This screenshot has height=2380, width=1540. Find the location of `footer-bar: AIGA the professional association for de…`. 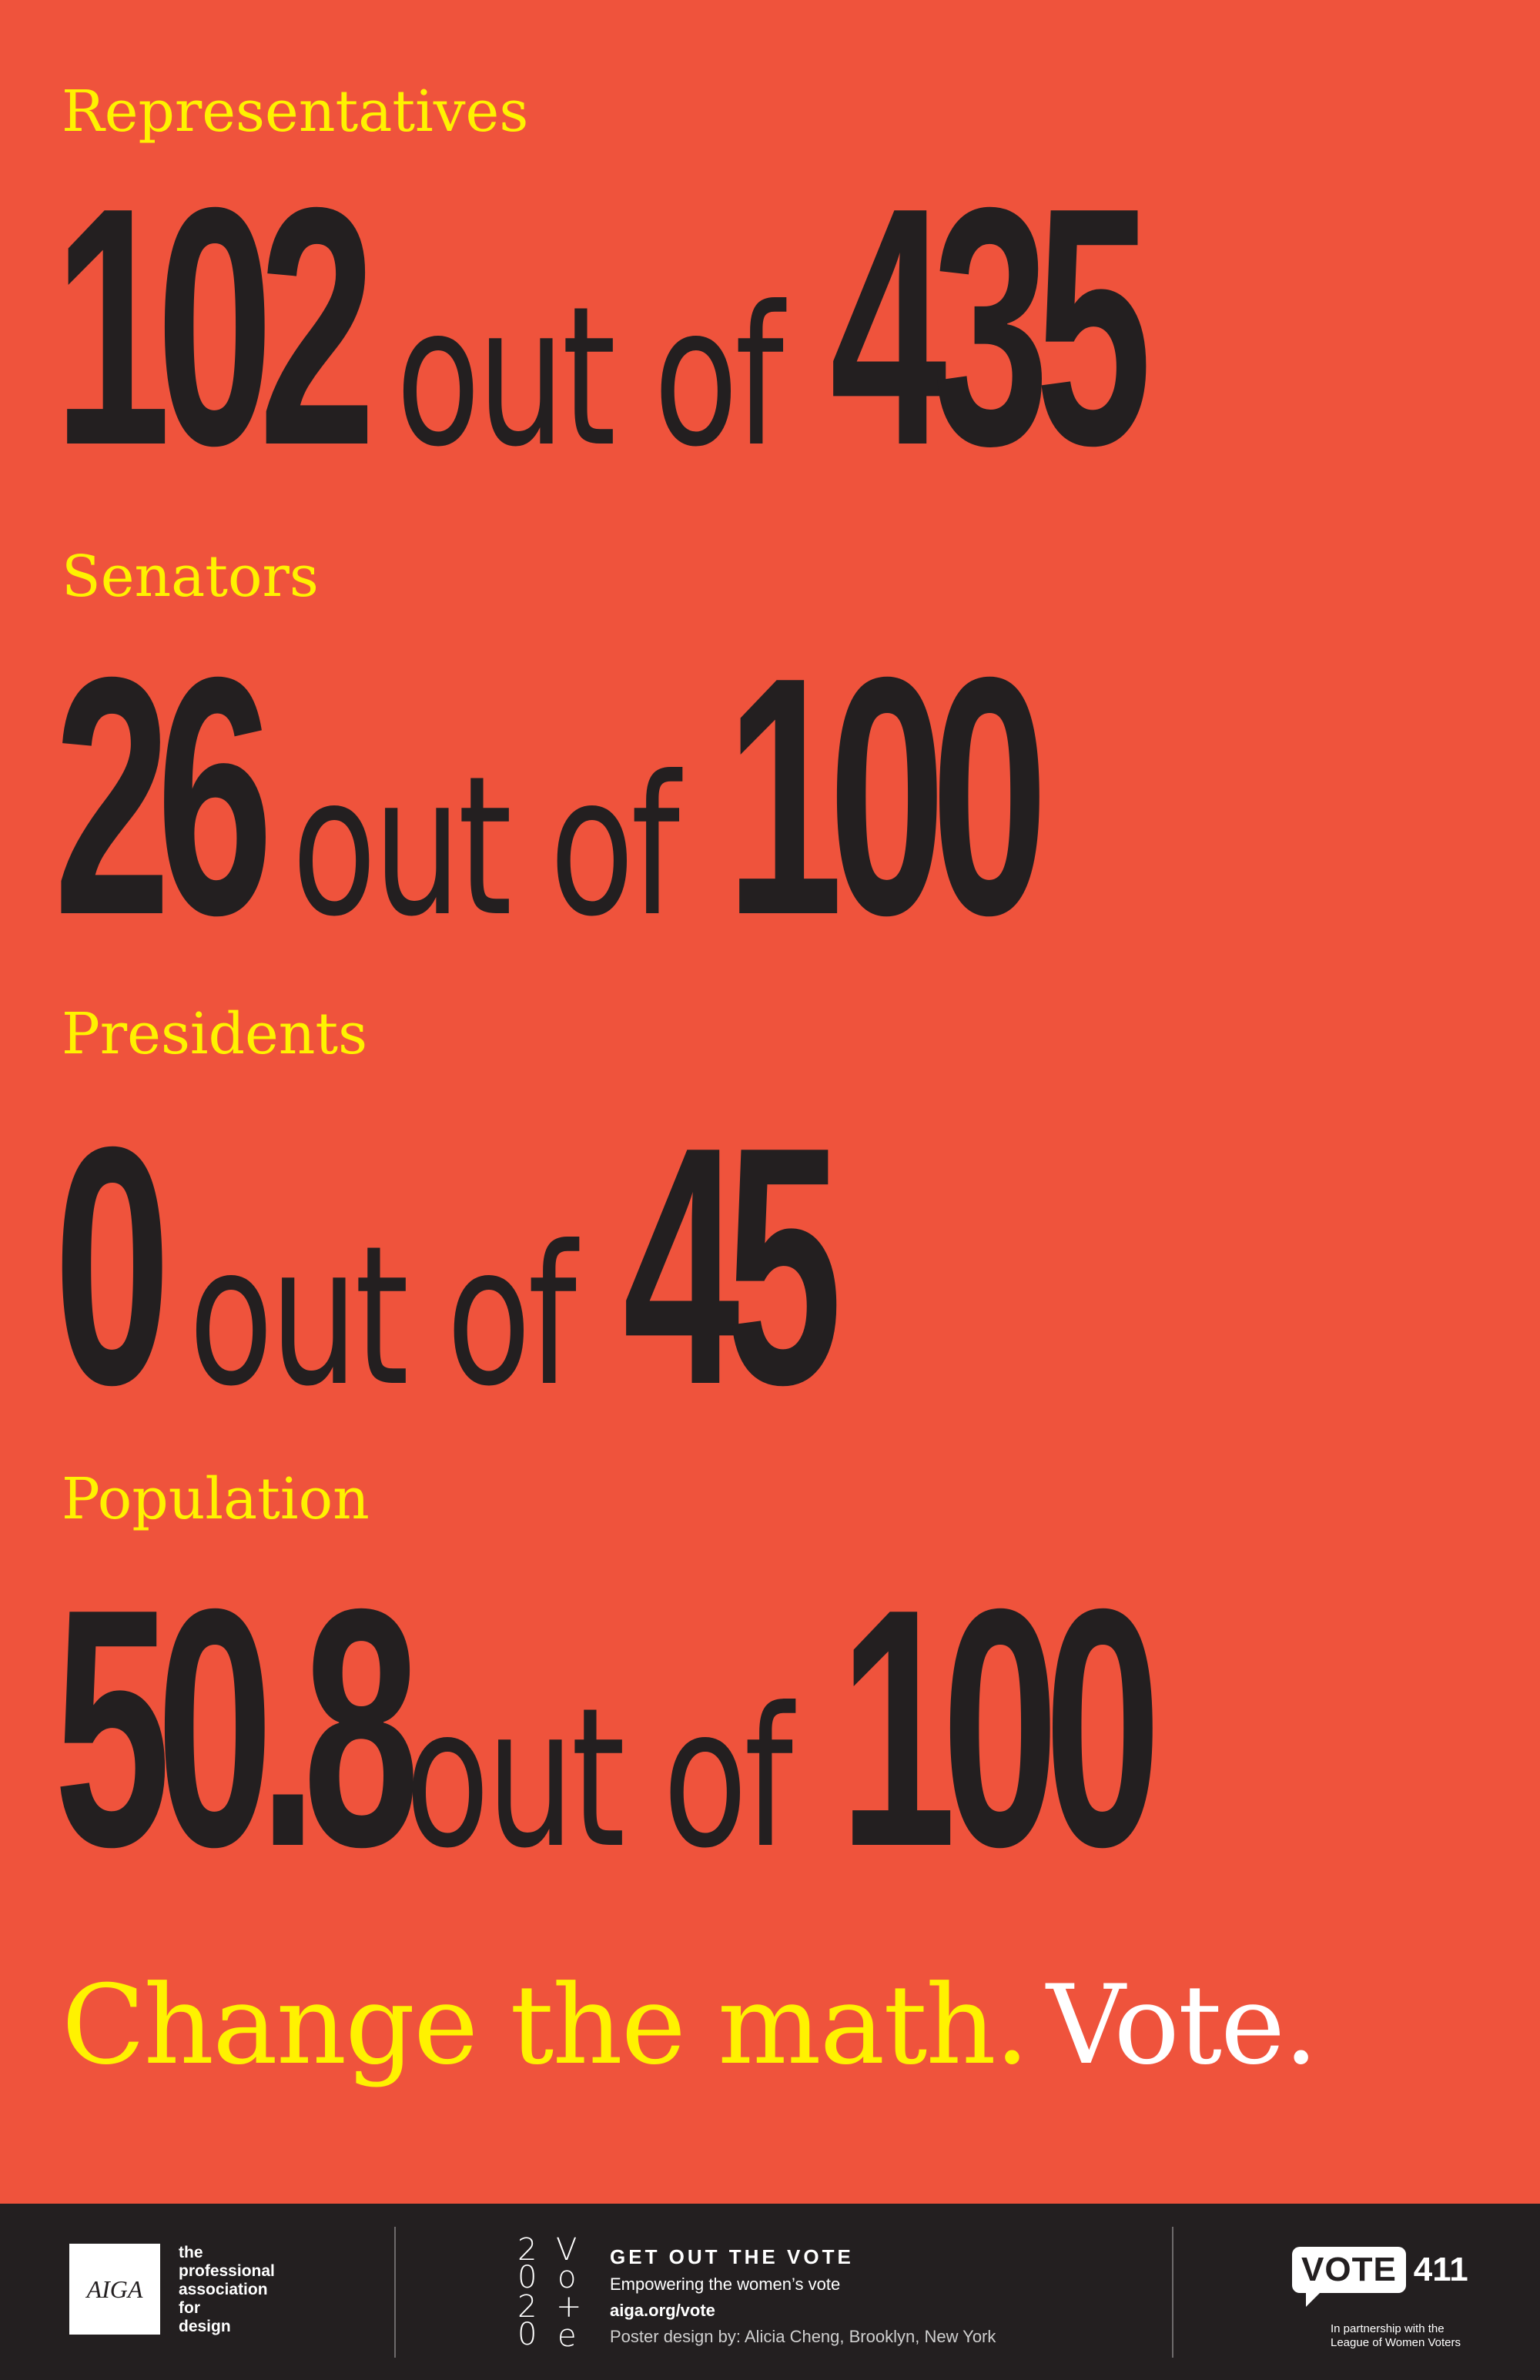

footer-bar: AIGA the professional association for de… is located at coordinates (770, 2292).